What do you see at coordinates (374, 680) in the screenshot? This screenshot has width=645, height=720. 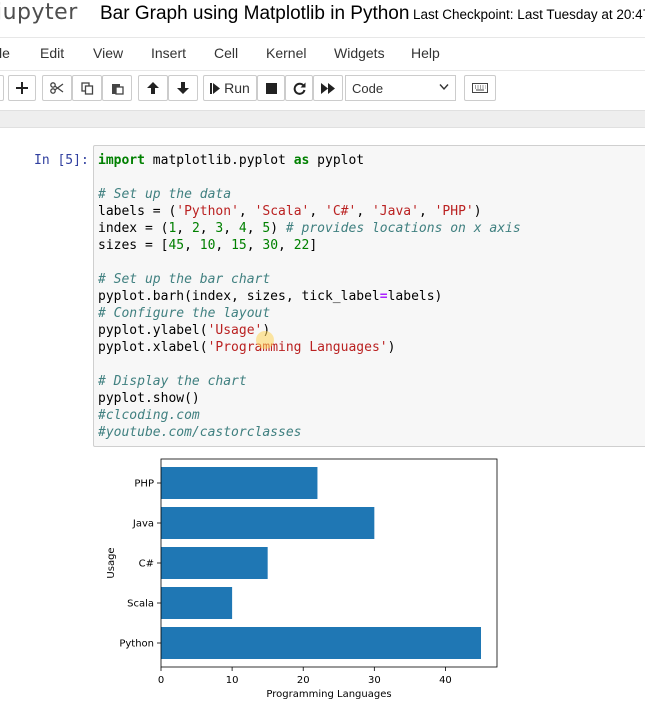 I see `x-tick-label: 30` at bounding box center [374, 680].